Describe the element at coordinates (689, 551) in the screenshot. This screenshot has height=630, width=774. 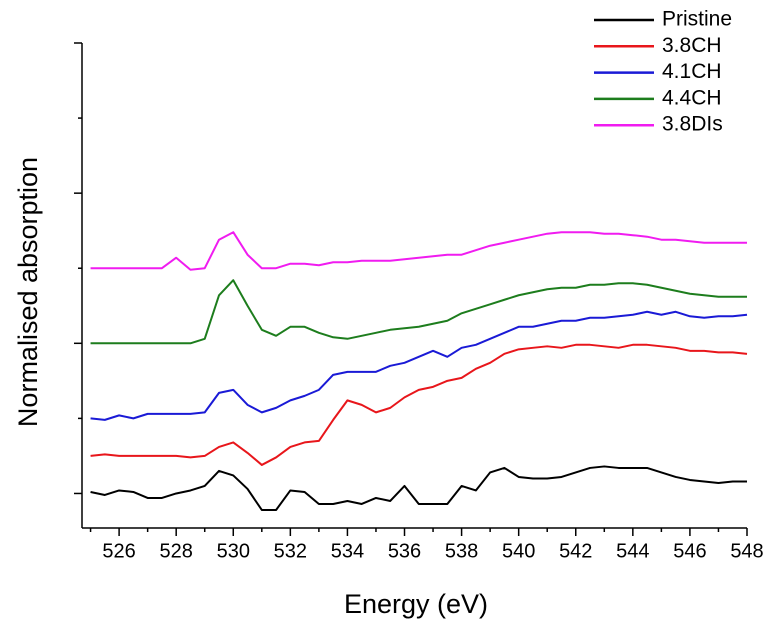
I see `x-tick-label: 546` at that location.